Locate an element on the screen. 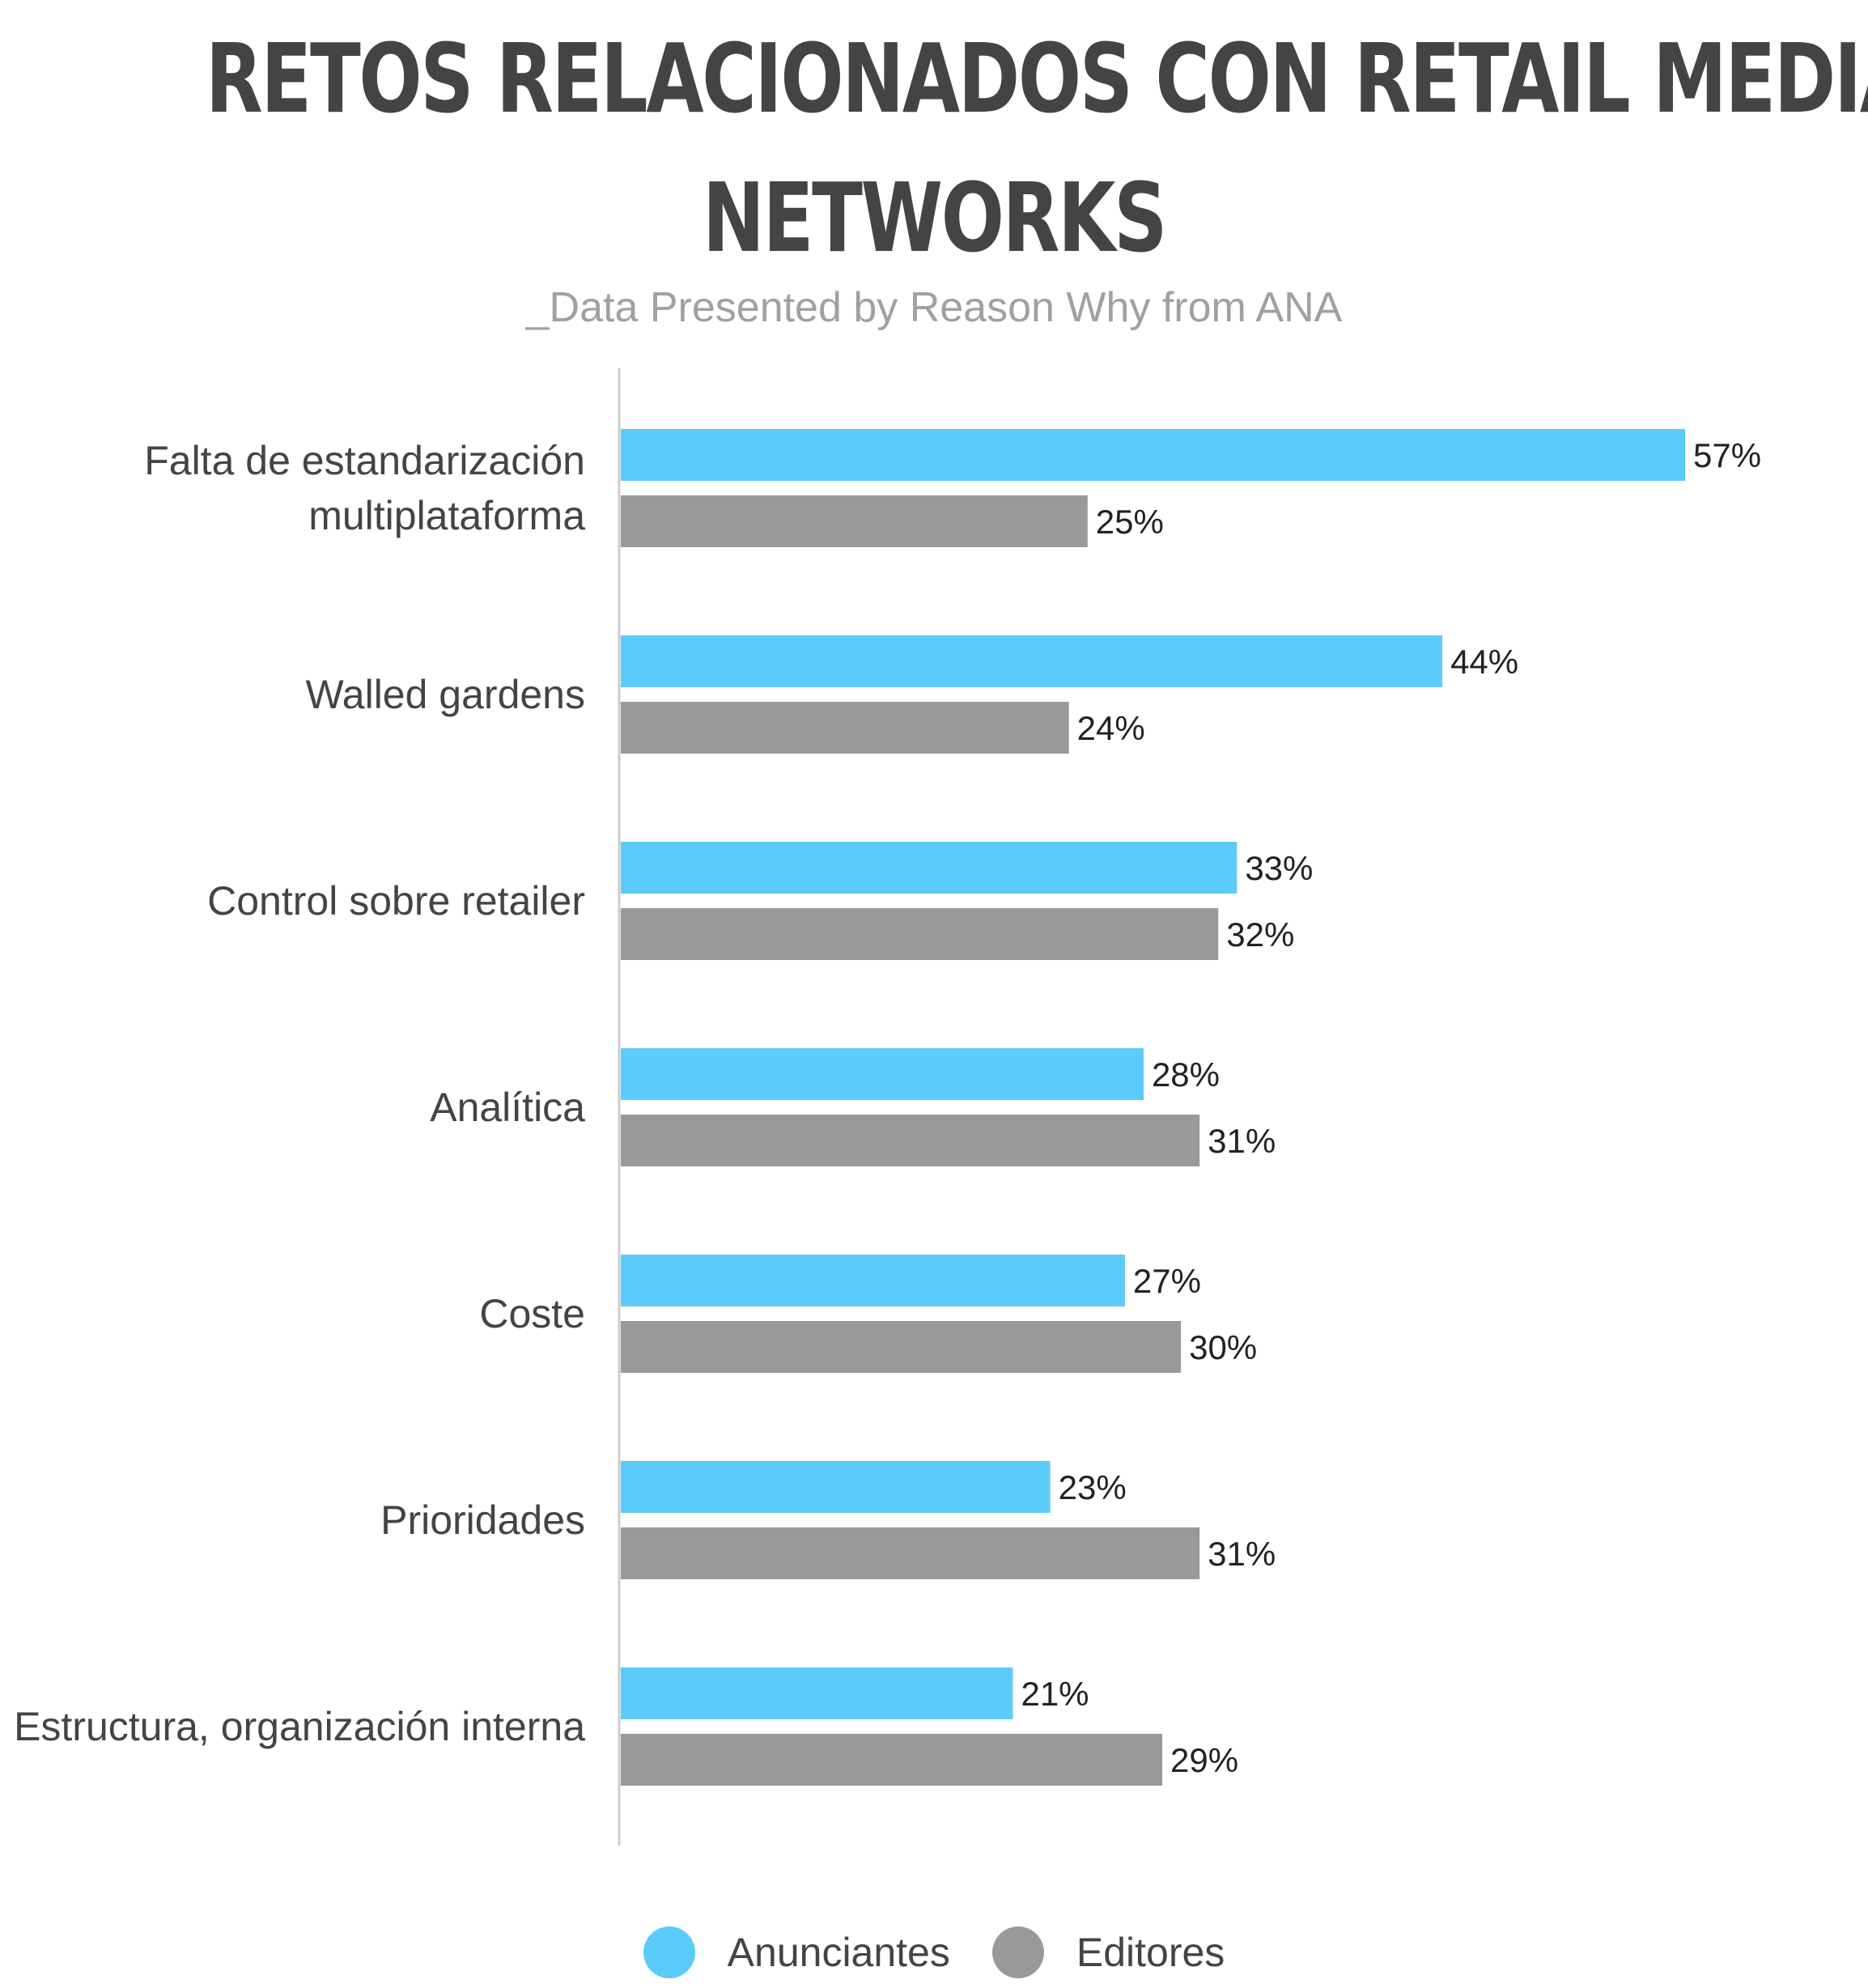  category-label-6: Estructura, organización interna is located at coordinates (299, 1727).